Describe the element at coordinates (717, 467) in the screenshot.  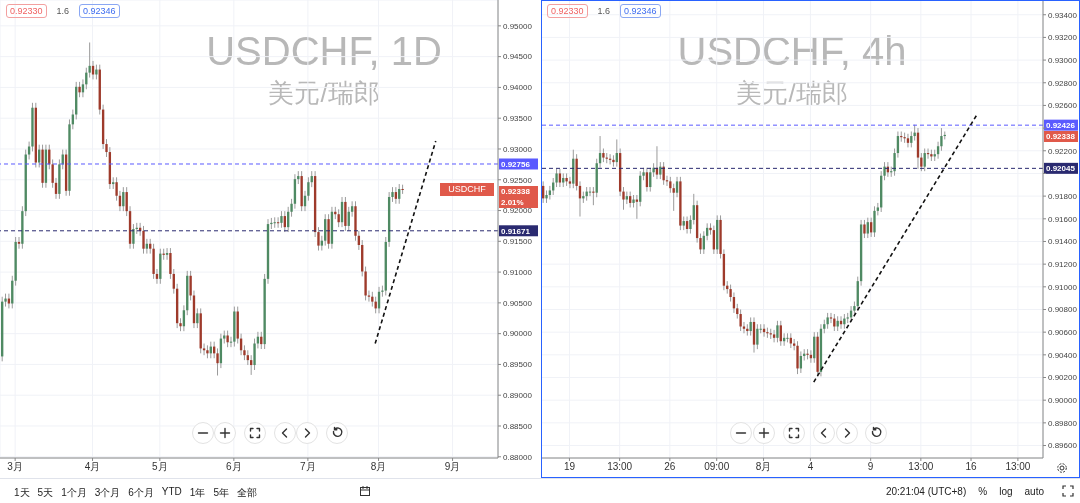
I see `x-tick-label: 09:00` at that location.